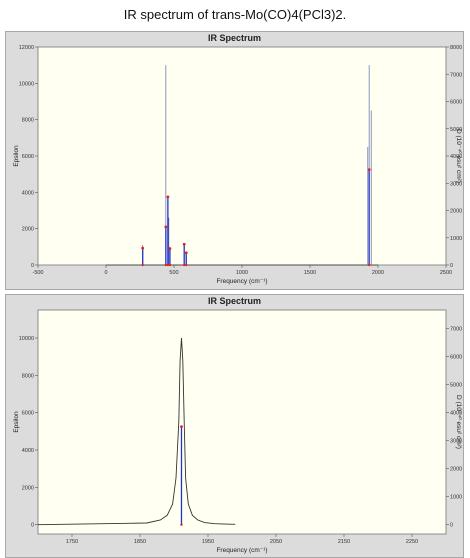 The image size is (470, 558). I want to click on x-tick-label: -500, so click(37, 273).